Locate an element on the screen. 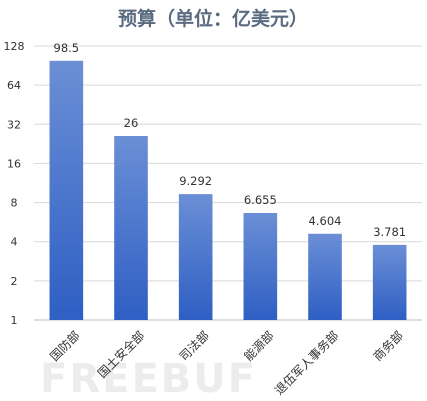  category-label: 退伍军人事务部 is located at coordinates (306, 363).